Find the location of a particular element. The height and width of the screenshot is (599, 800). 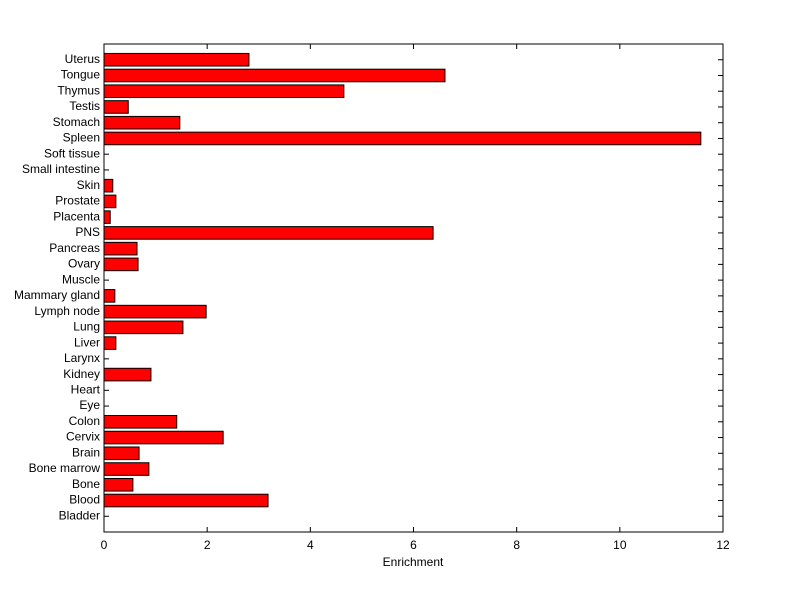

y-tick-label: Pancreas is located at coordinates (74, 248).